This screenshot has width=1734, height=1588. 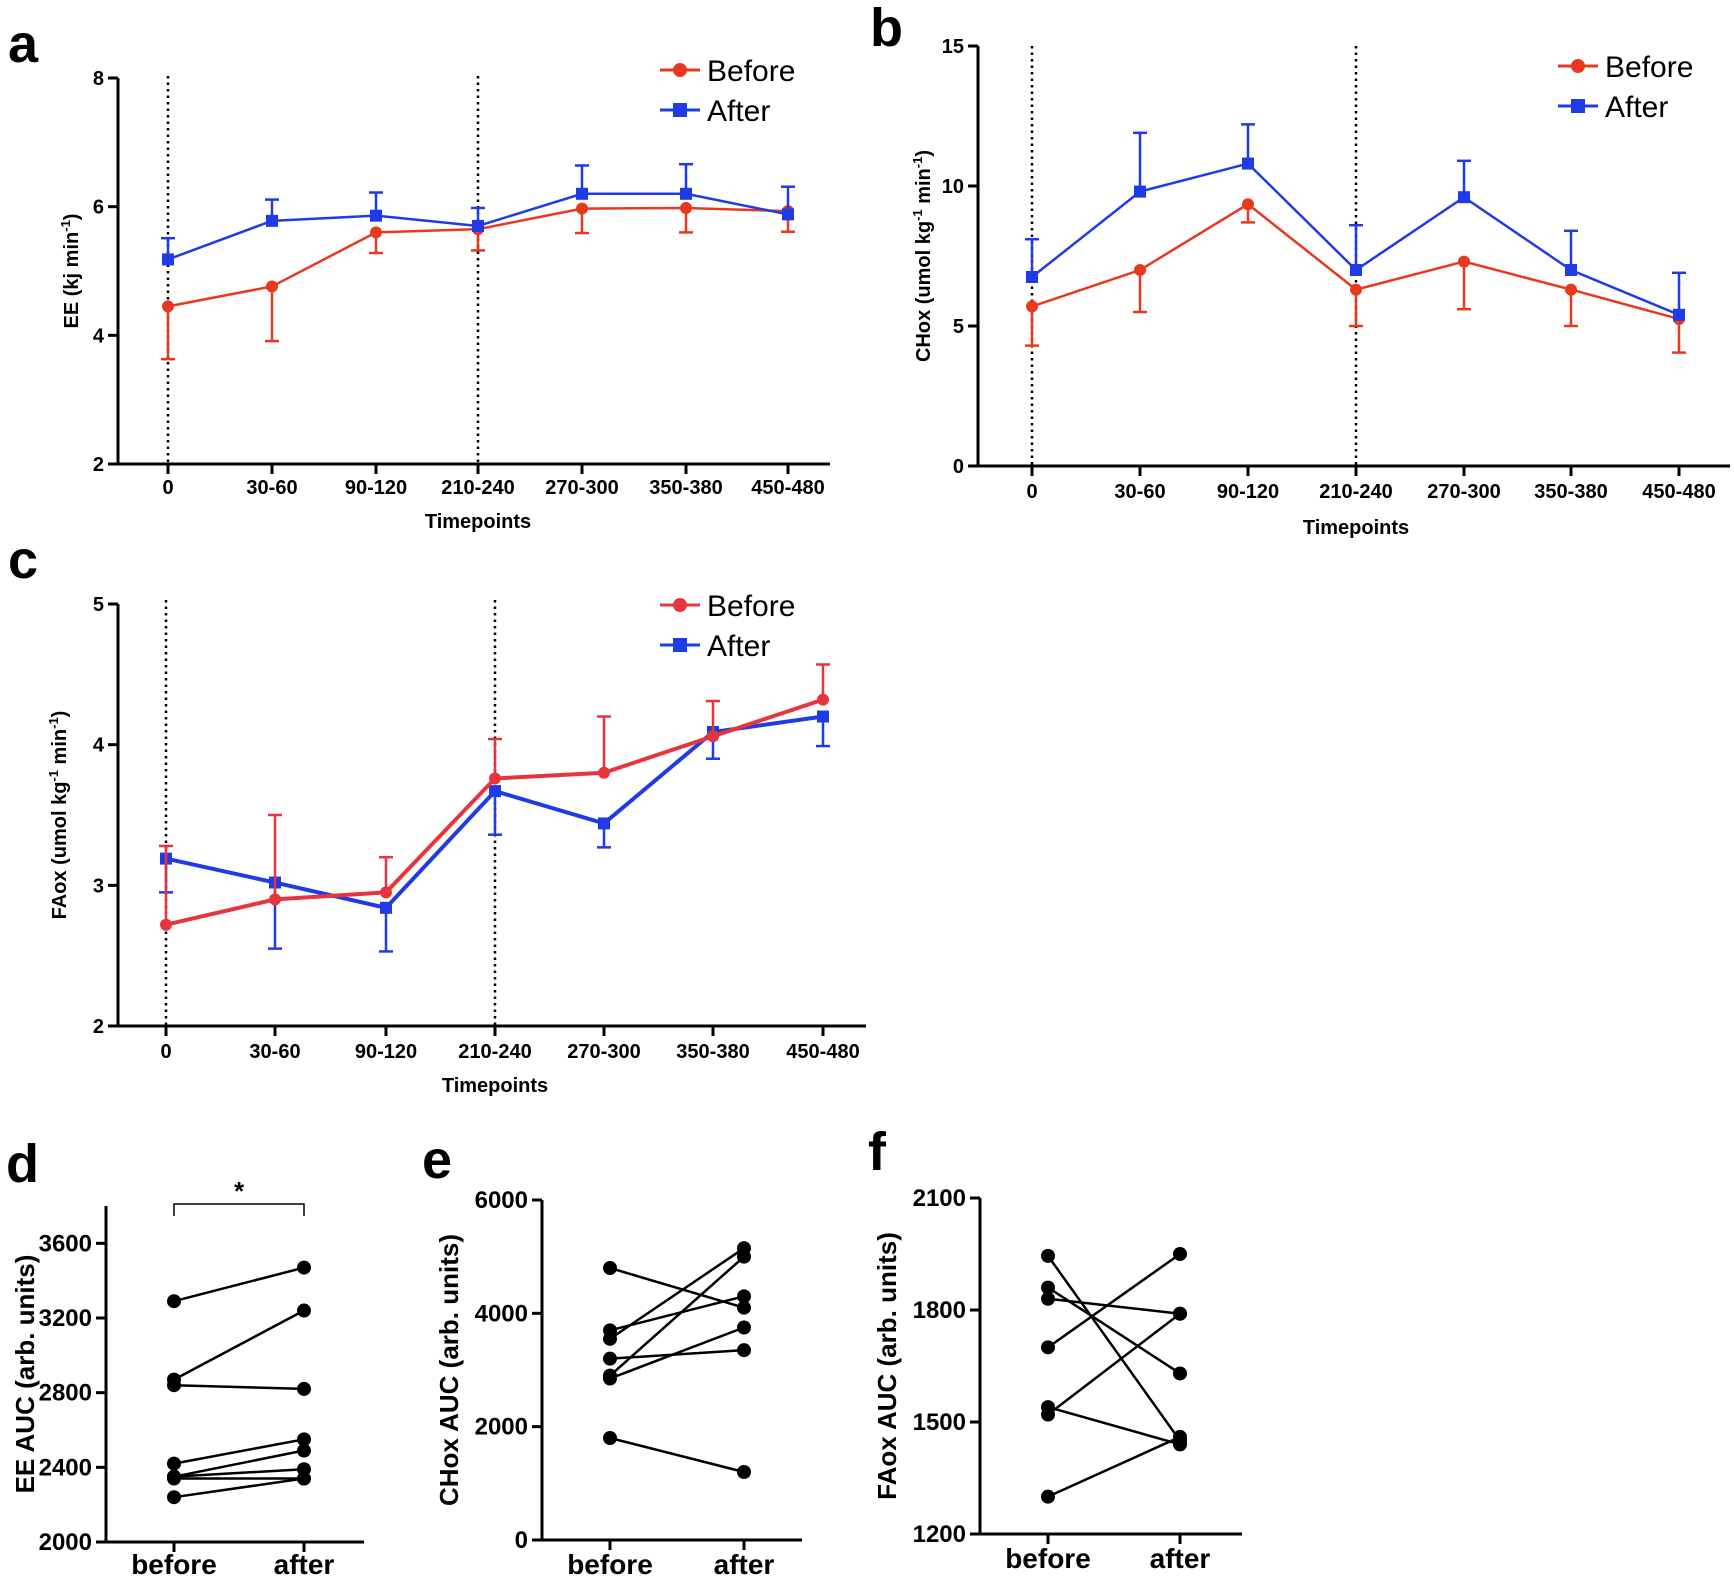 I want to click on legend-label-after: After, so click(x=738, y=646).